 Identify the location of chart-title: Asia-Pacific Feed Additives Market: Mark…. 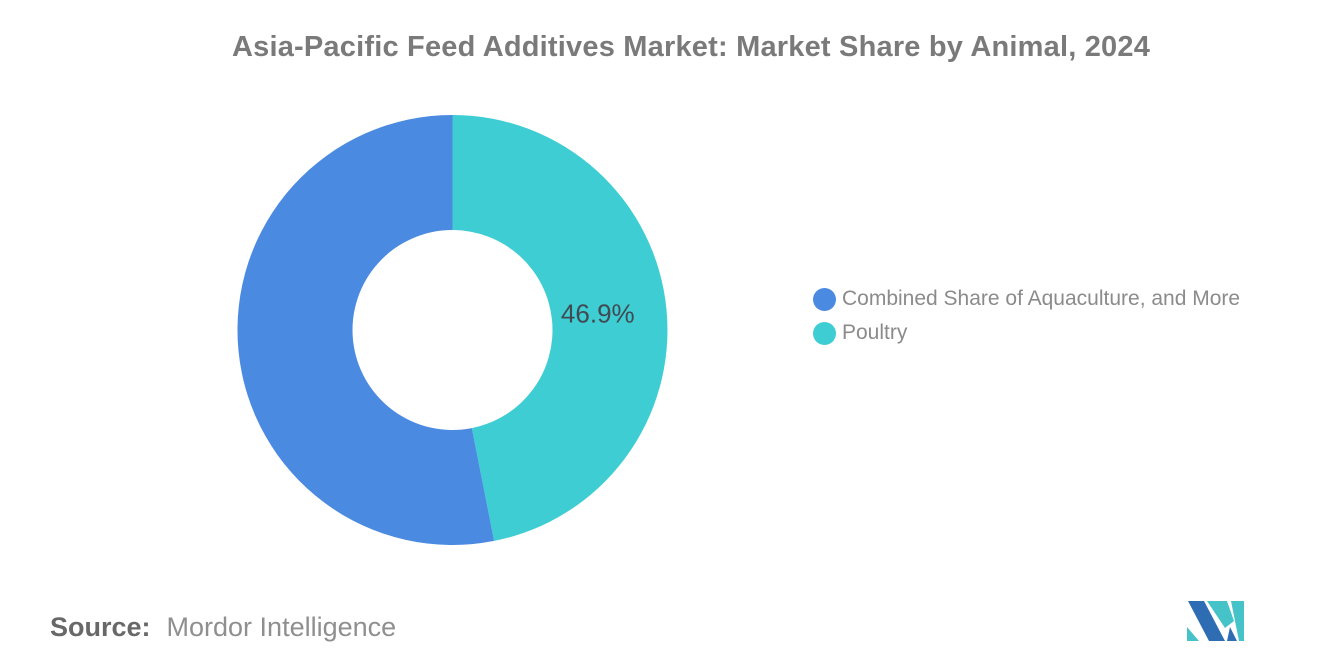
(691, 47).